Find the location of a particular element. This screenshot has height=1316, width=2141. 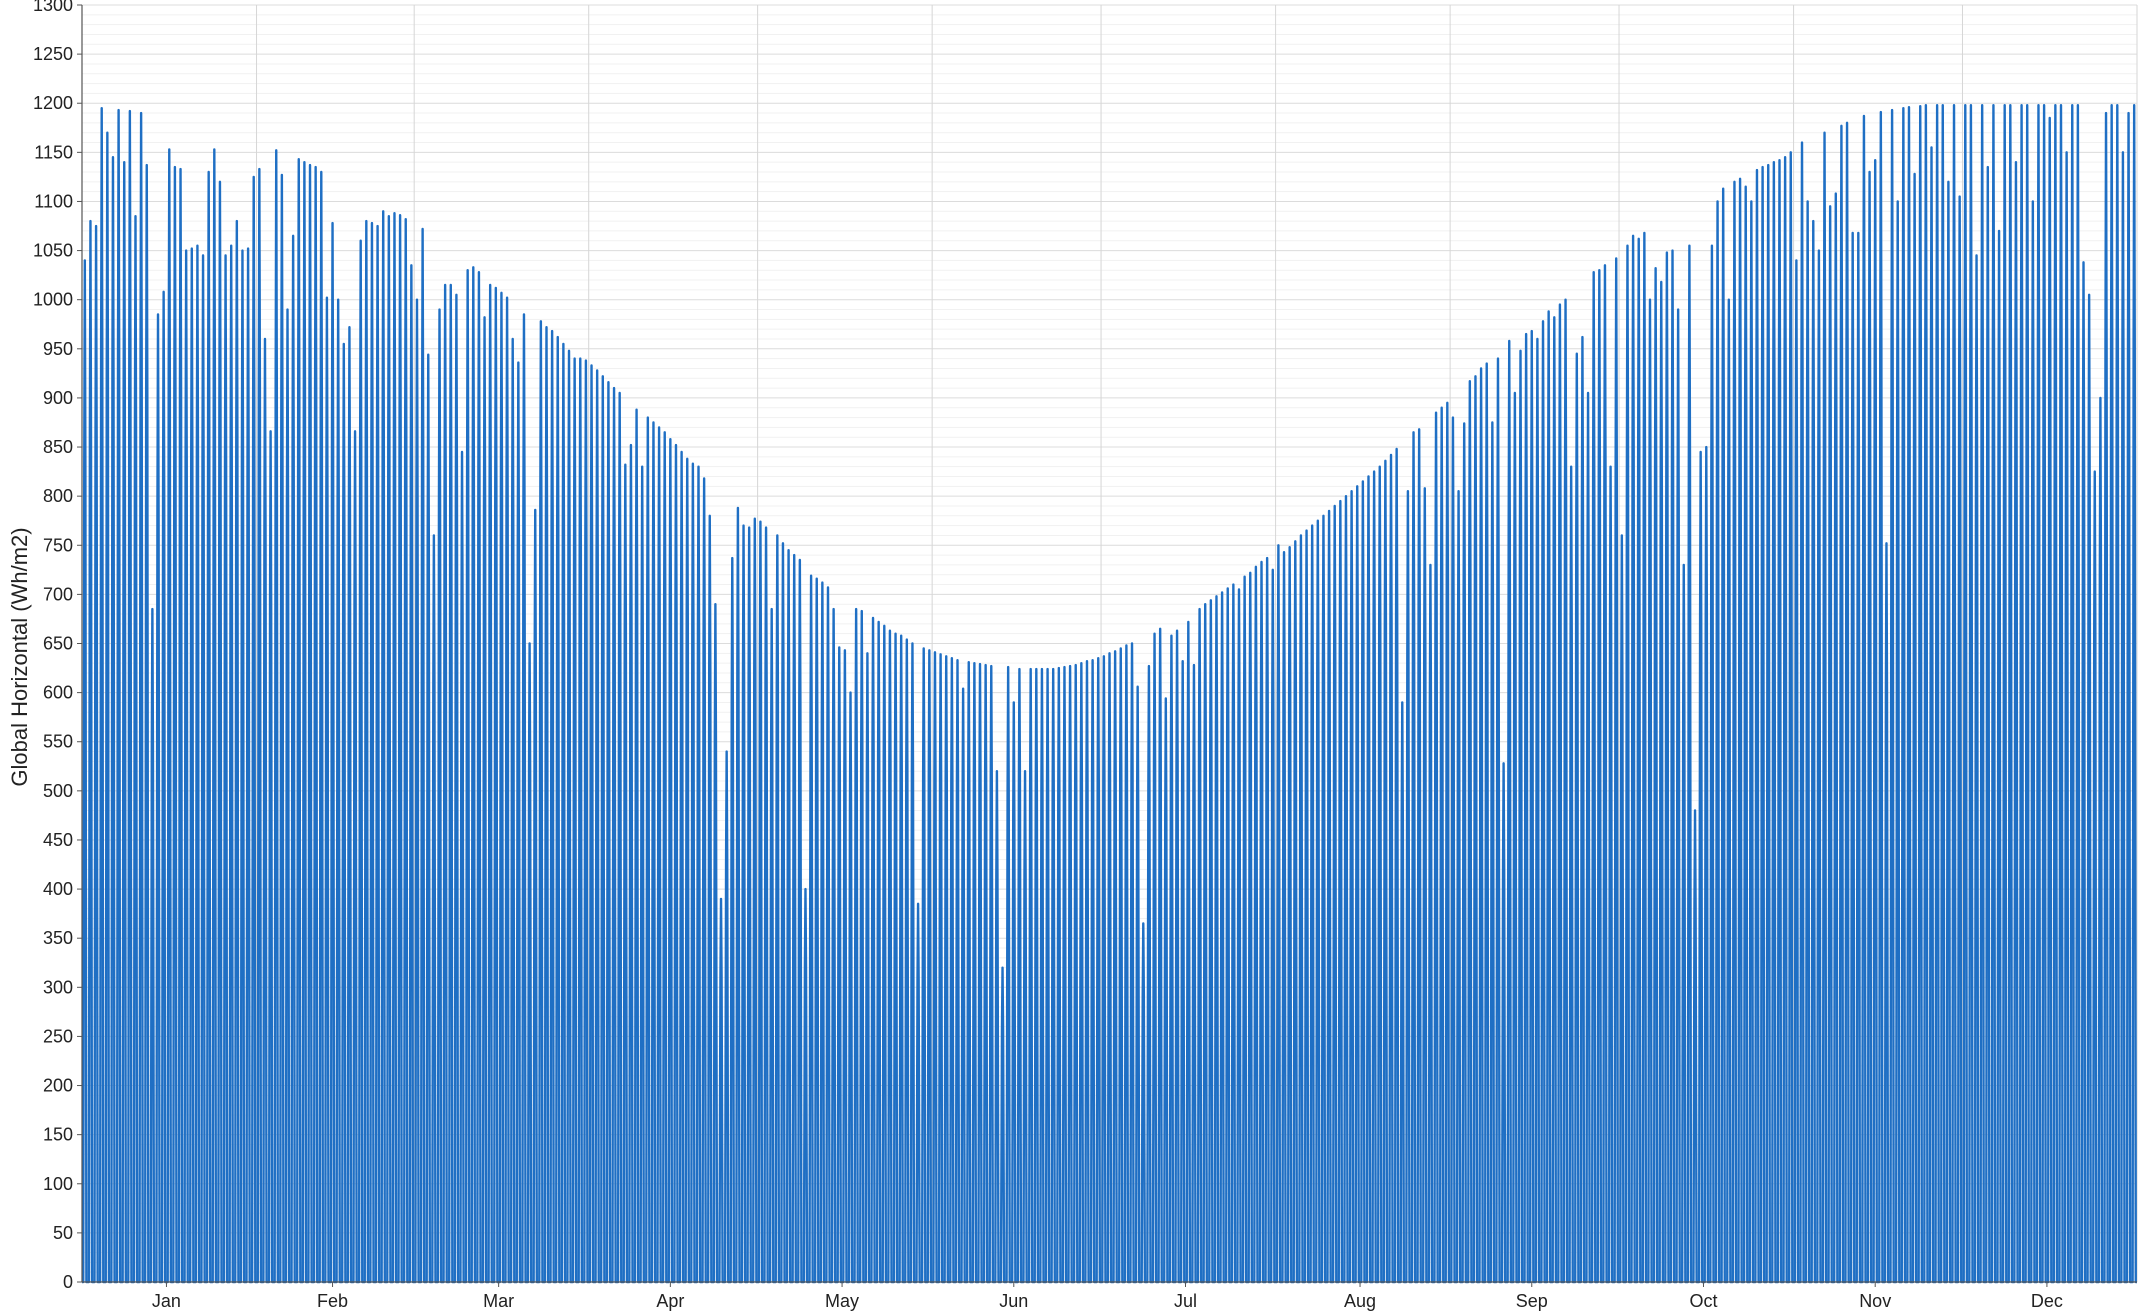

x-tick-label: Dec is located at coordinates (2047, 1301).